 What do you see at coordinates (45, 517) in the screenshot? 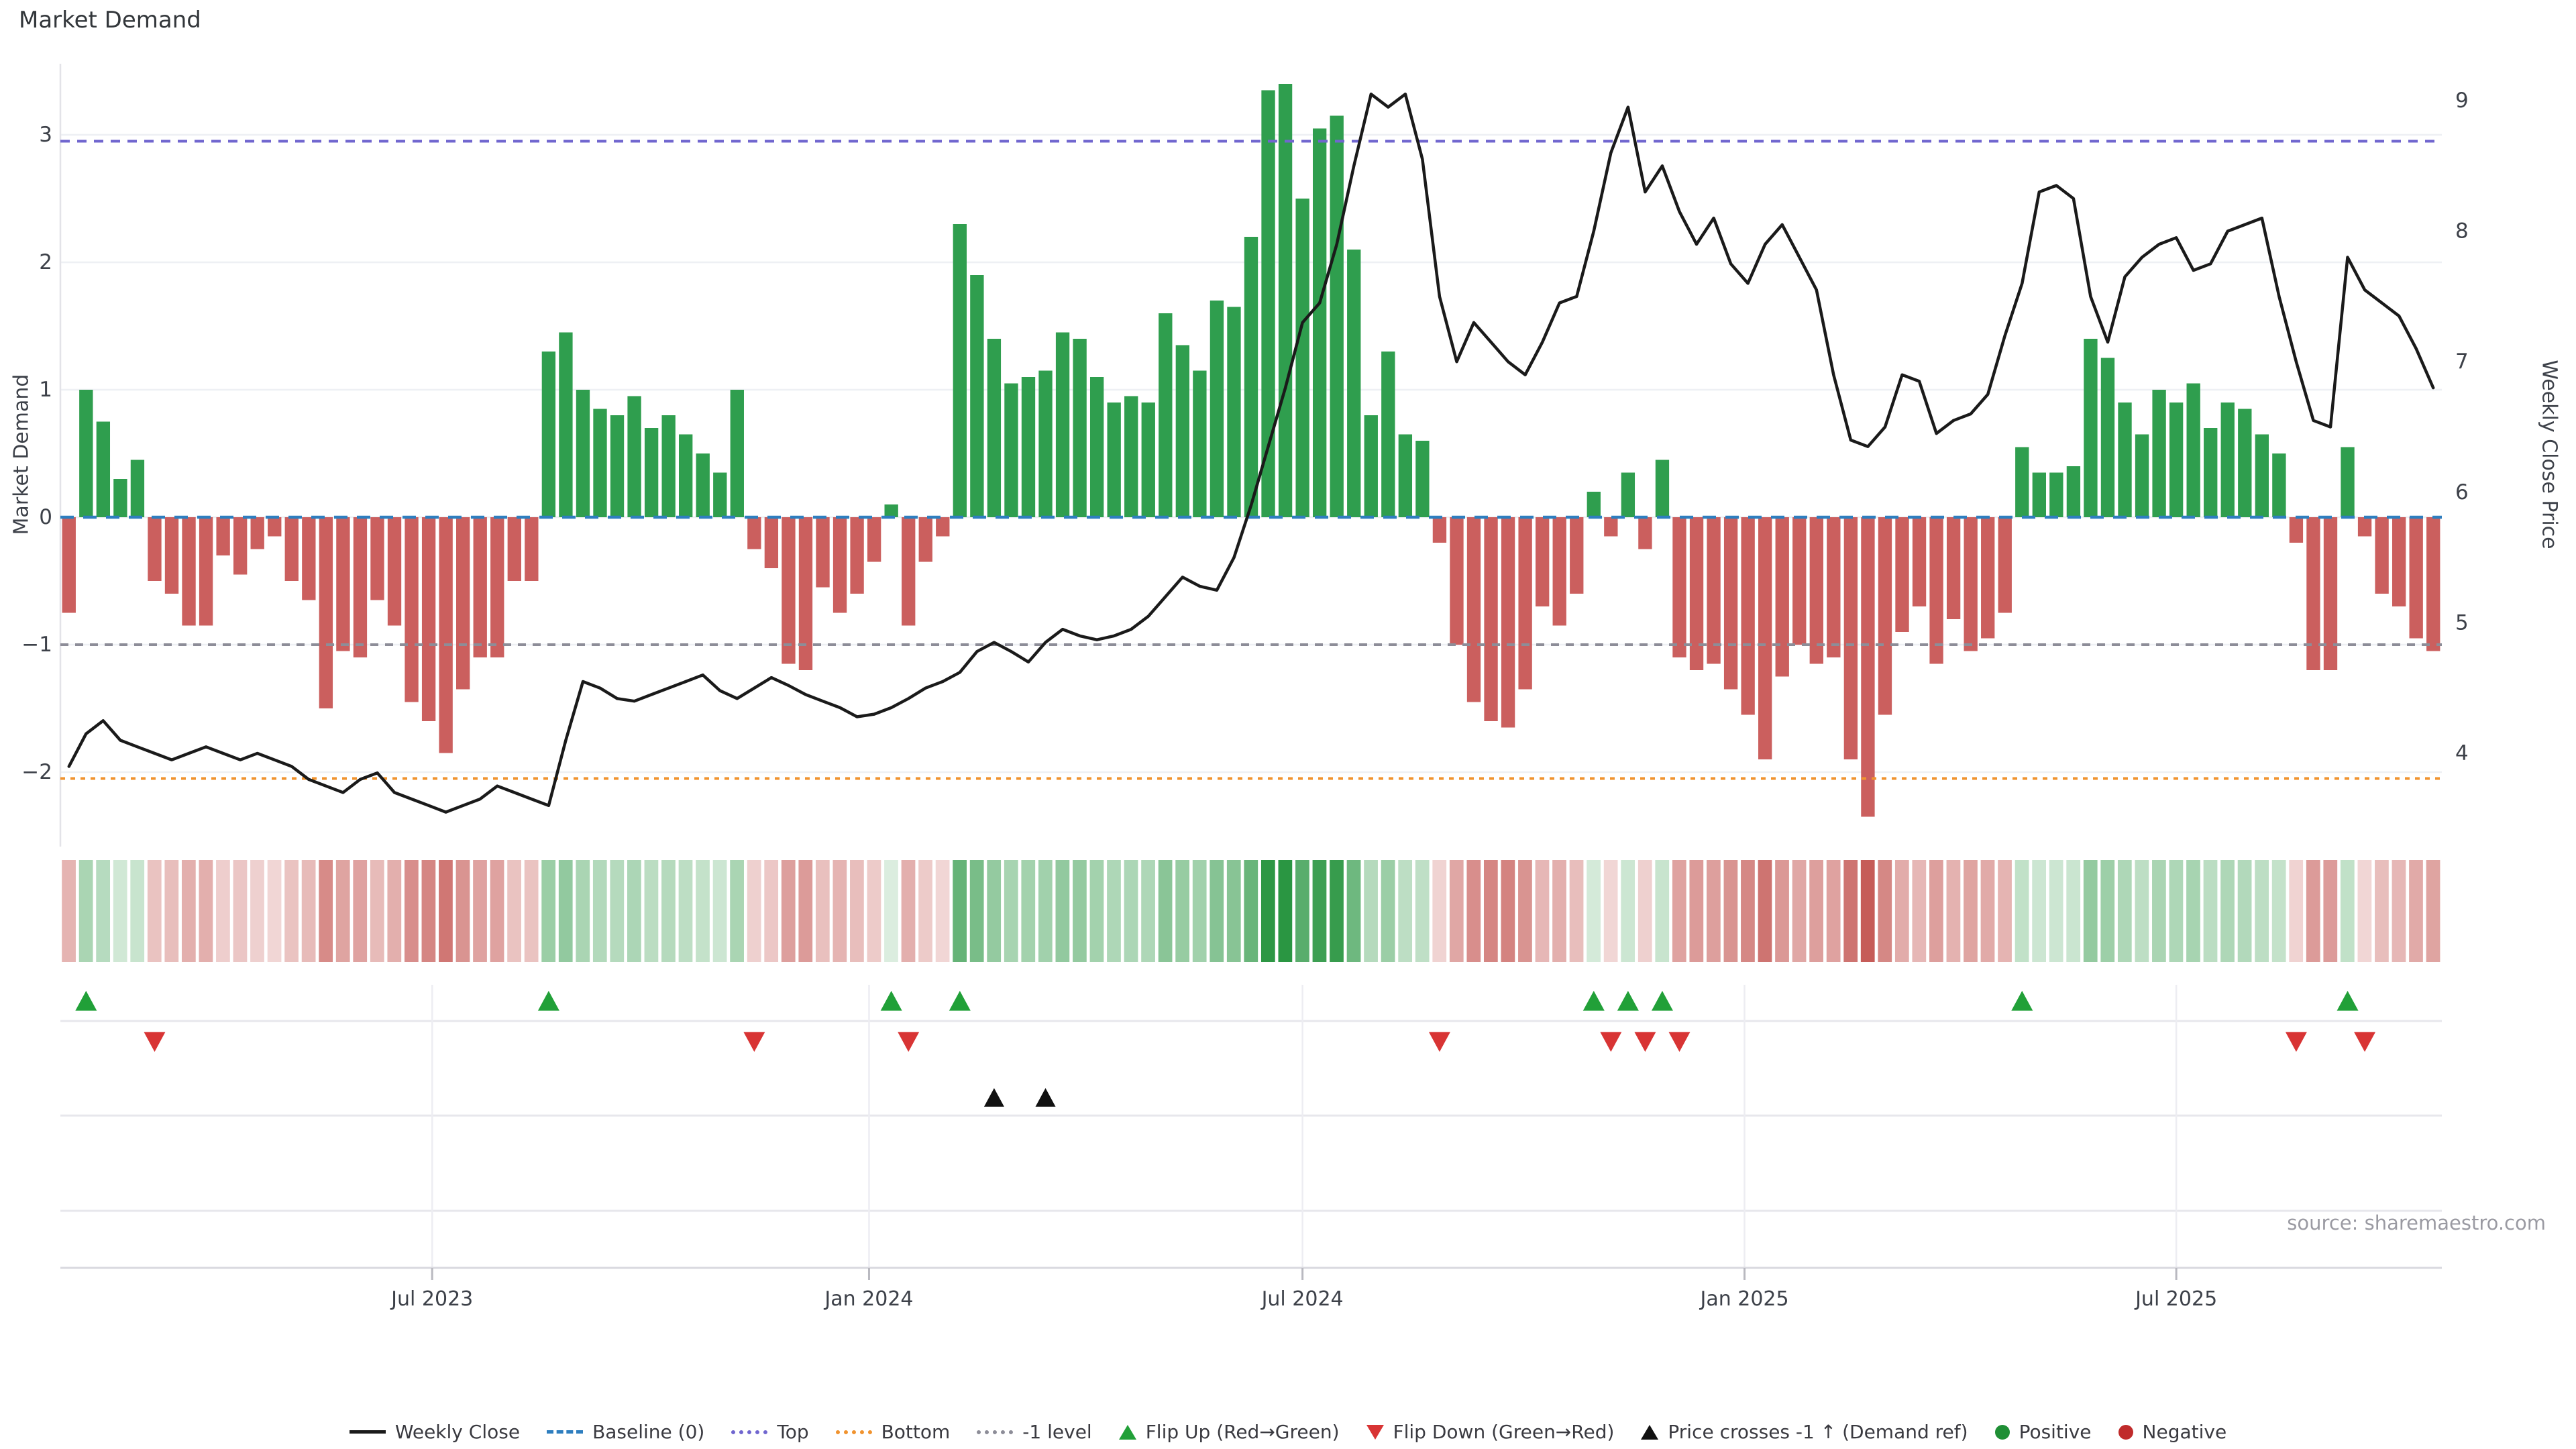
I see `left-axis-tick-label: 0` at bounding box center [45, 517].